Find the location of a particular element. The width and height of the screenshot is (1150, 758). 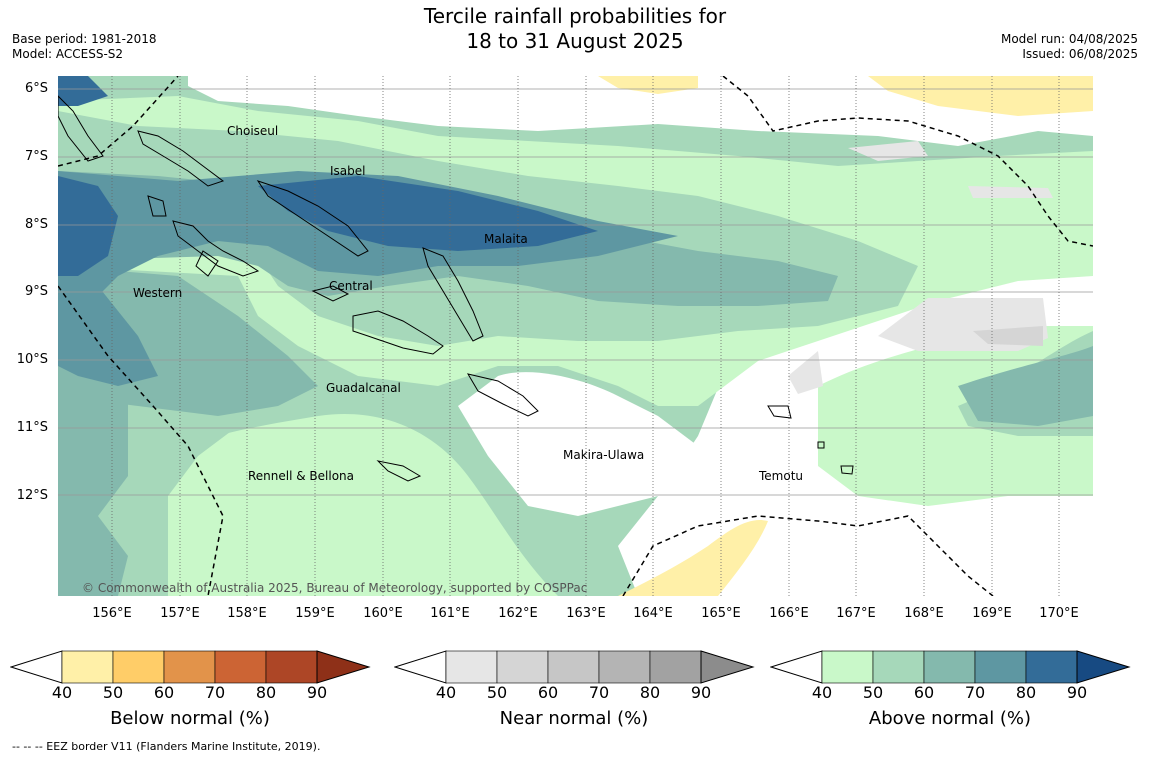

island-makira is located at coordinates (502, 395).